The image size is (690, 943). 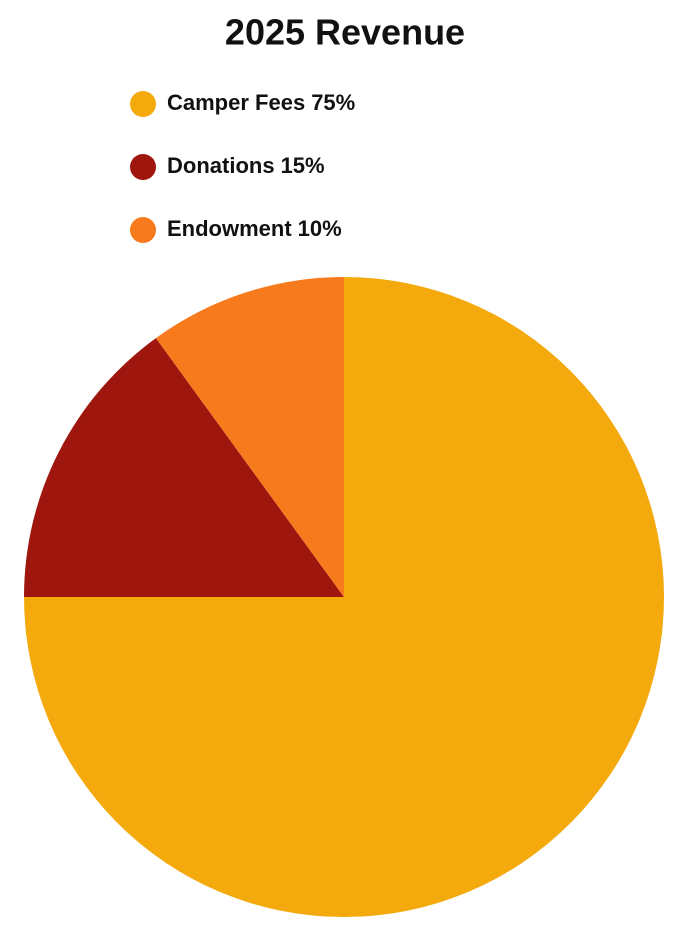 I want to click on legend-value: 15%, so click(x=303, y=165).